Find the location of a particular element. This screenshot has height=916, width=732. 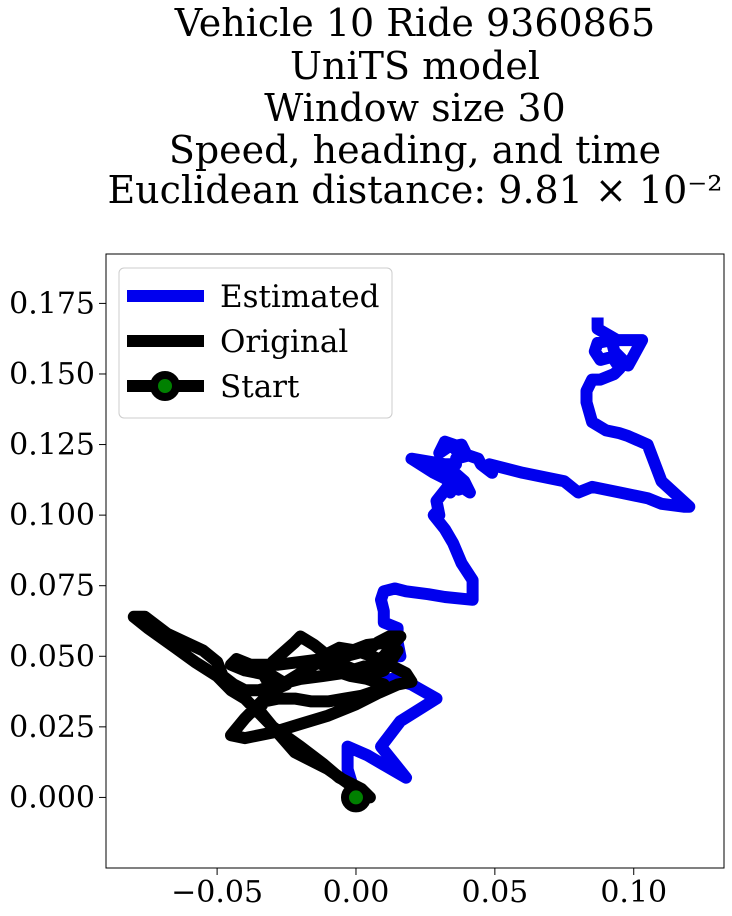

y-tick-label: 0.125 is located at coordinates (52, 445).